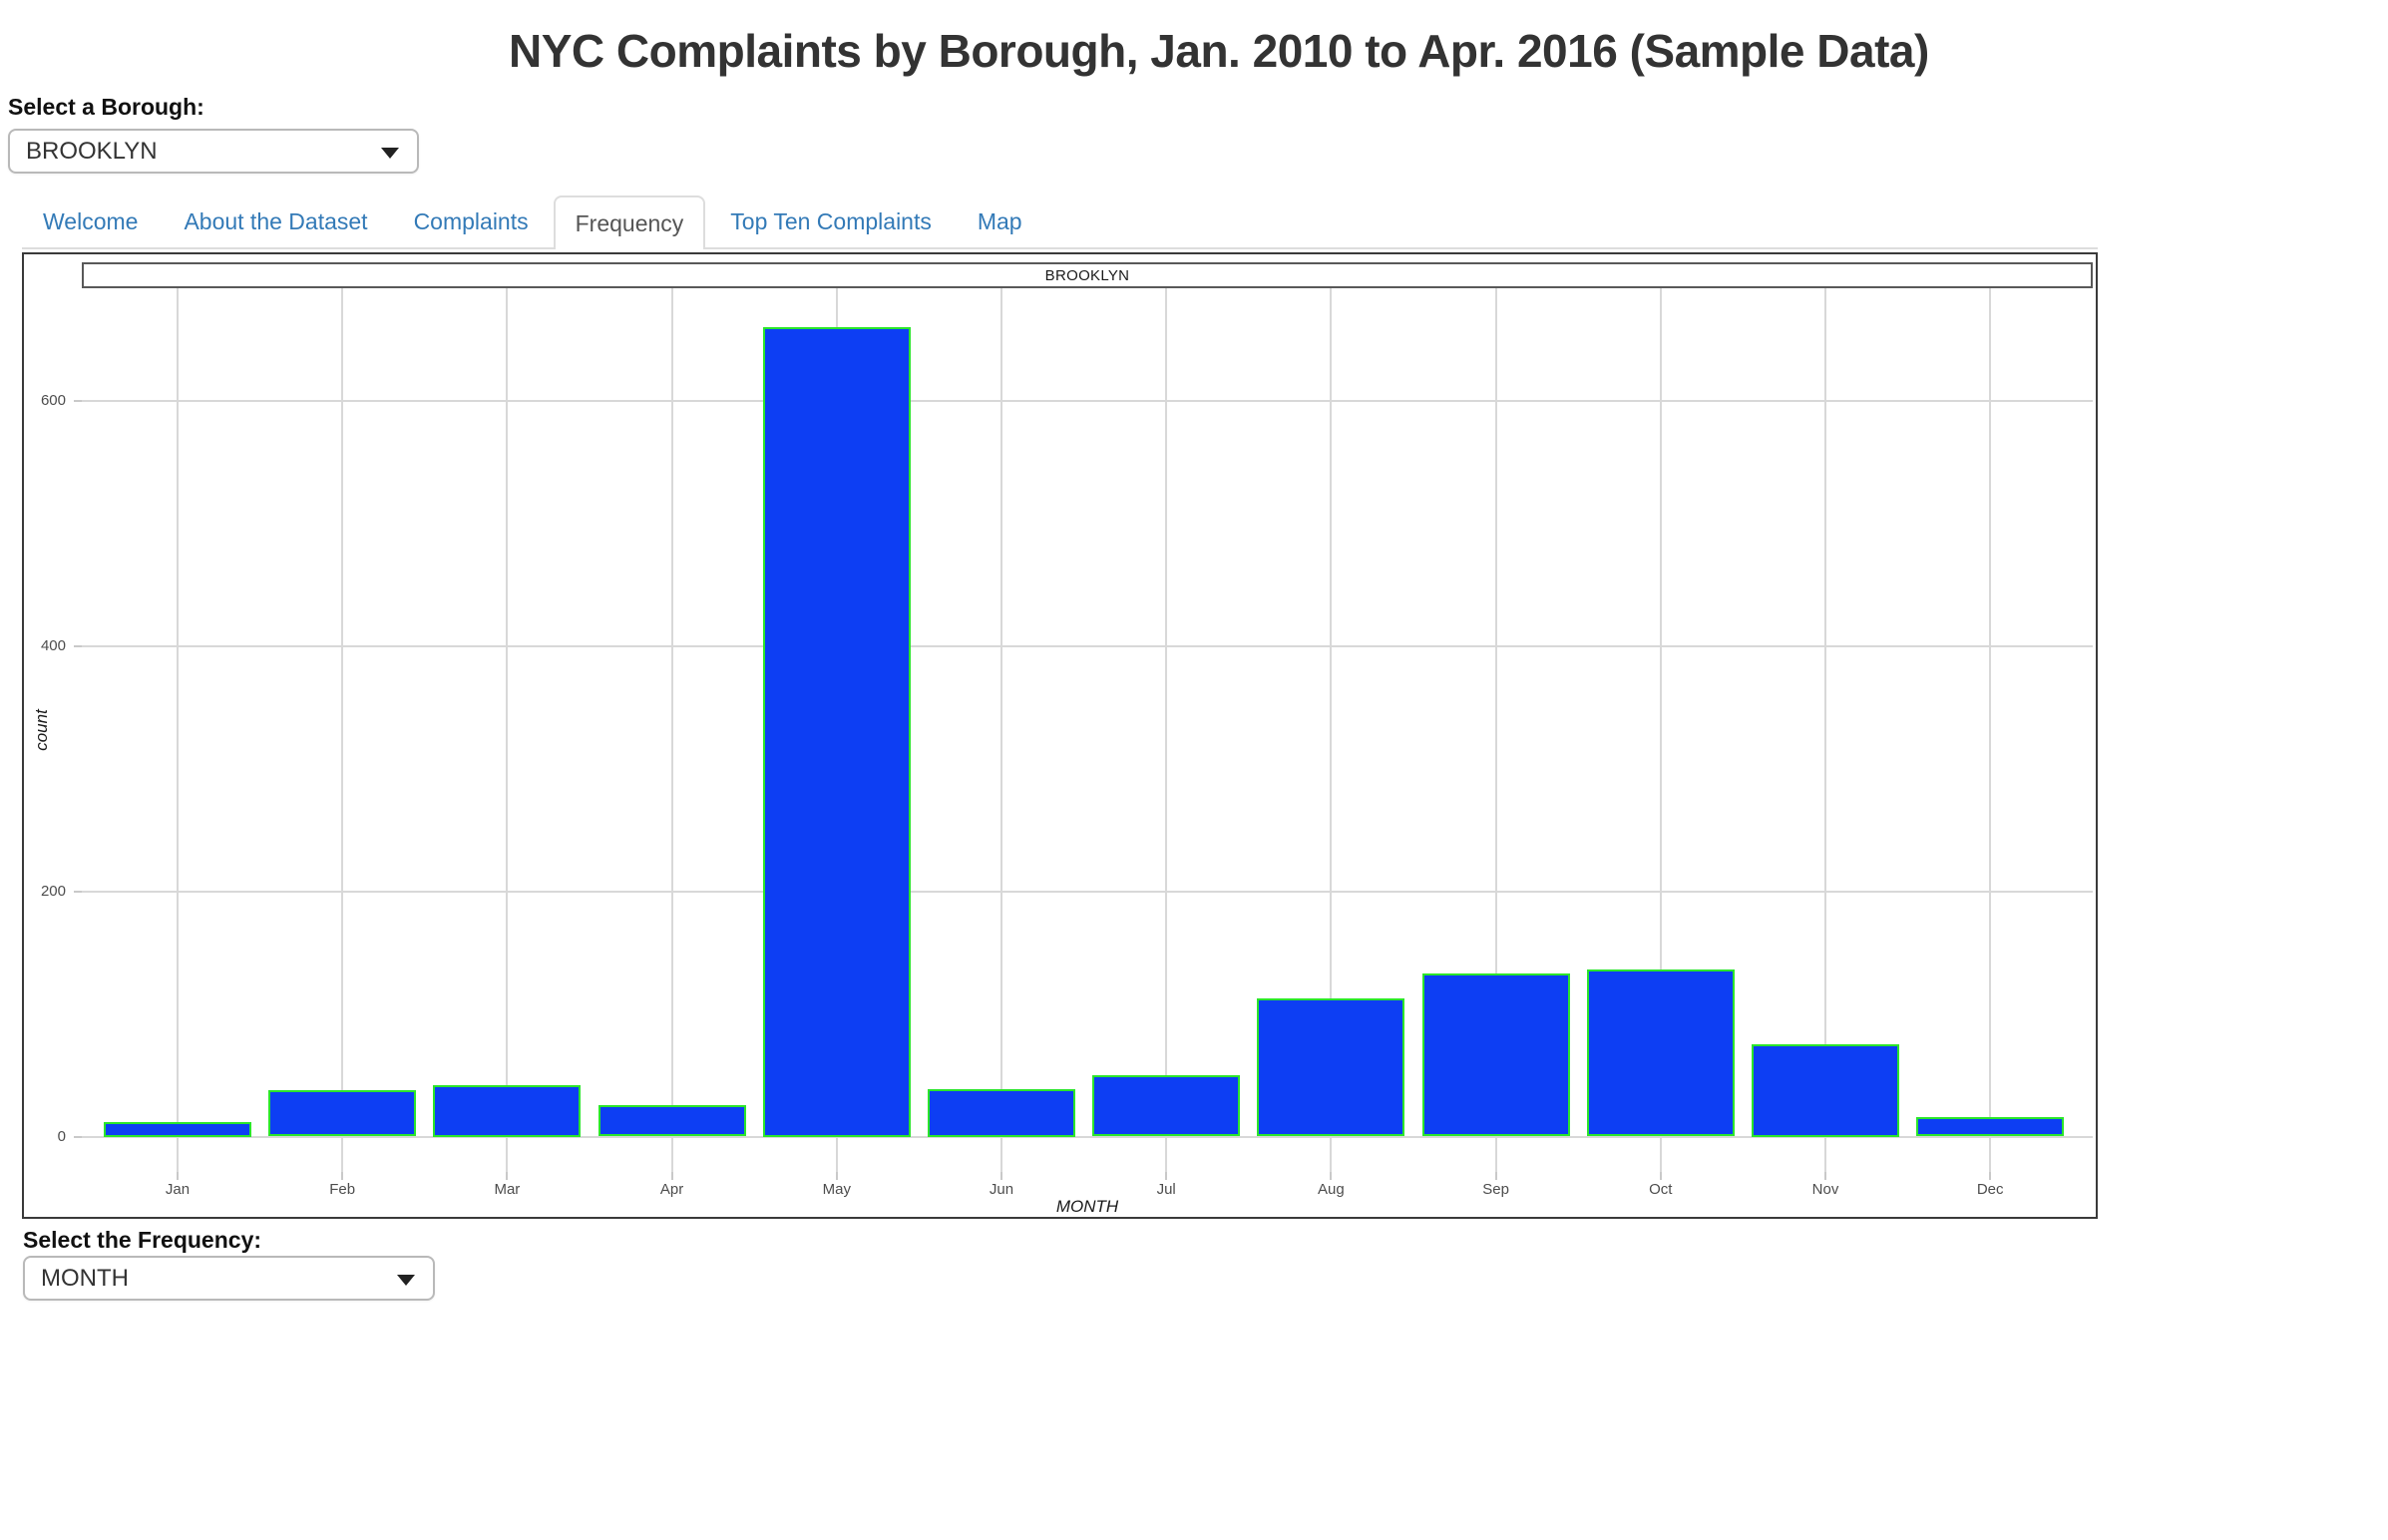 This screenshot has width=2388, height=1540. Describe the element at coordinates (53, 645) in the screenshot. I see `y-tick-label-400: 400` at that location.